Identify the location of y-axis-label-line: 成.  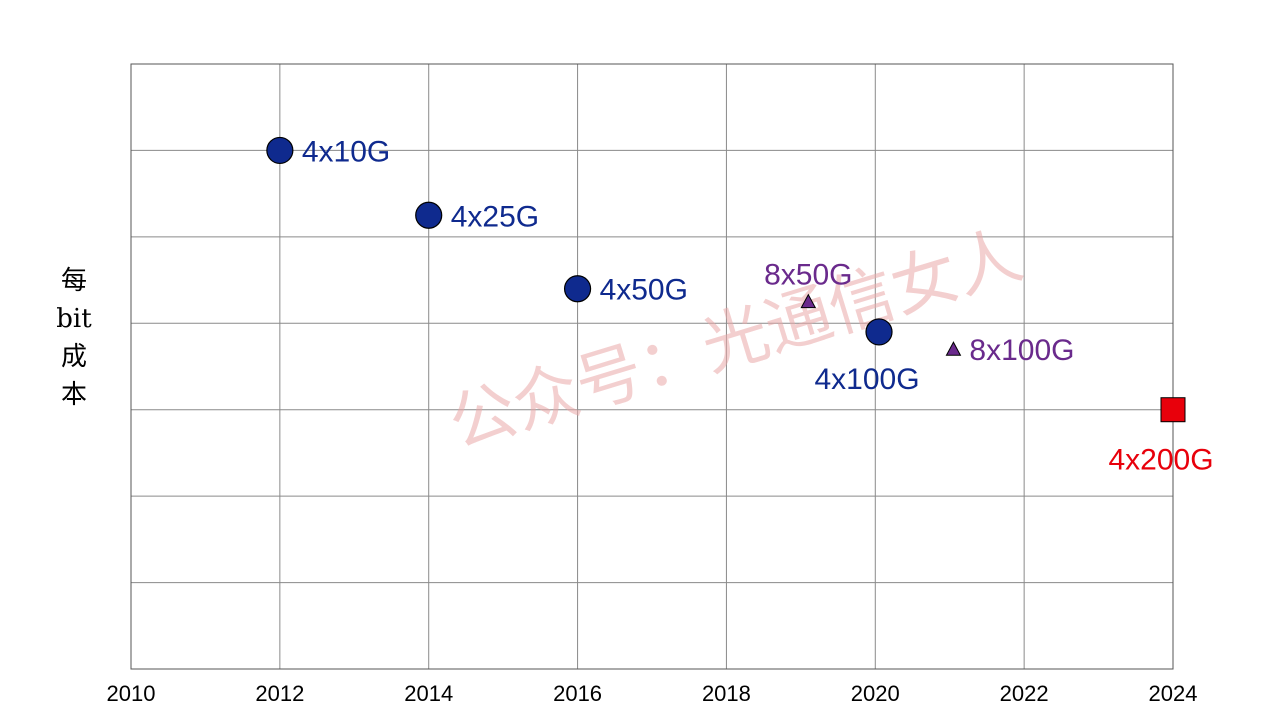
(73, 357).